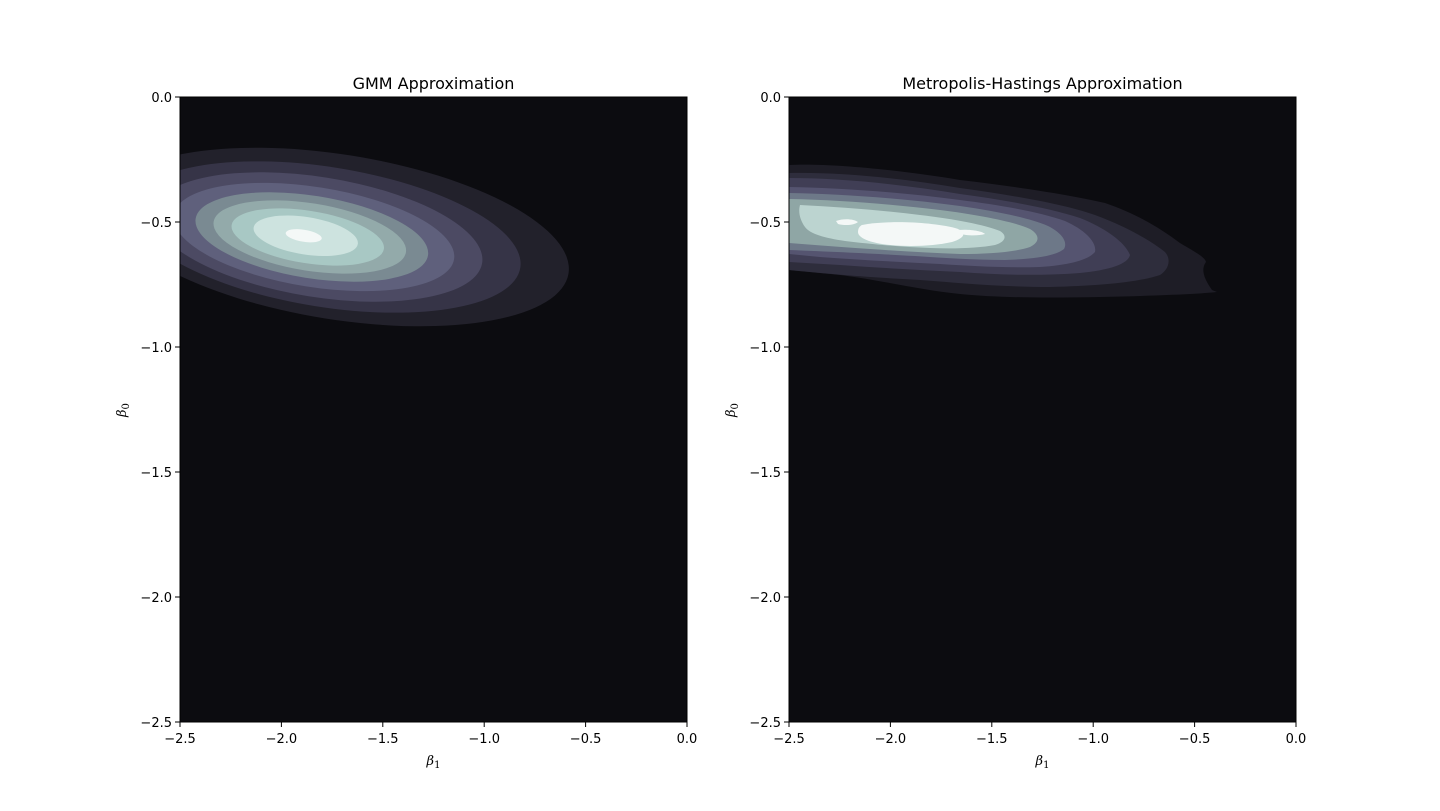 This screenshot has height=811, width=1440. I want to click on mh-contour-level-8-blob-b, so click(847, 222).